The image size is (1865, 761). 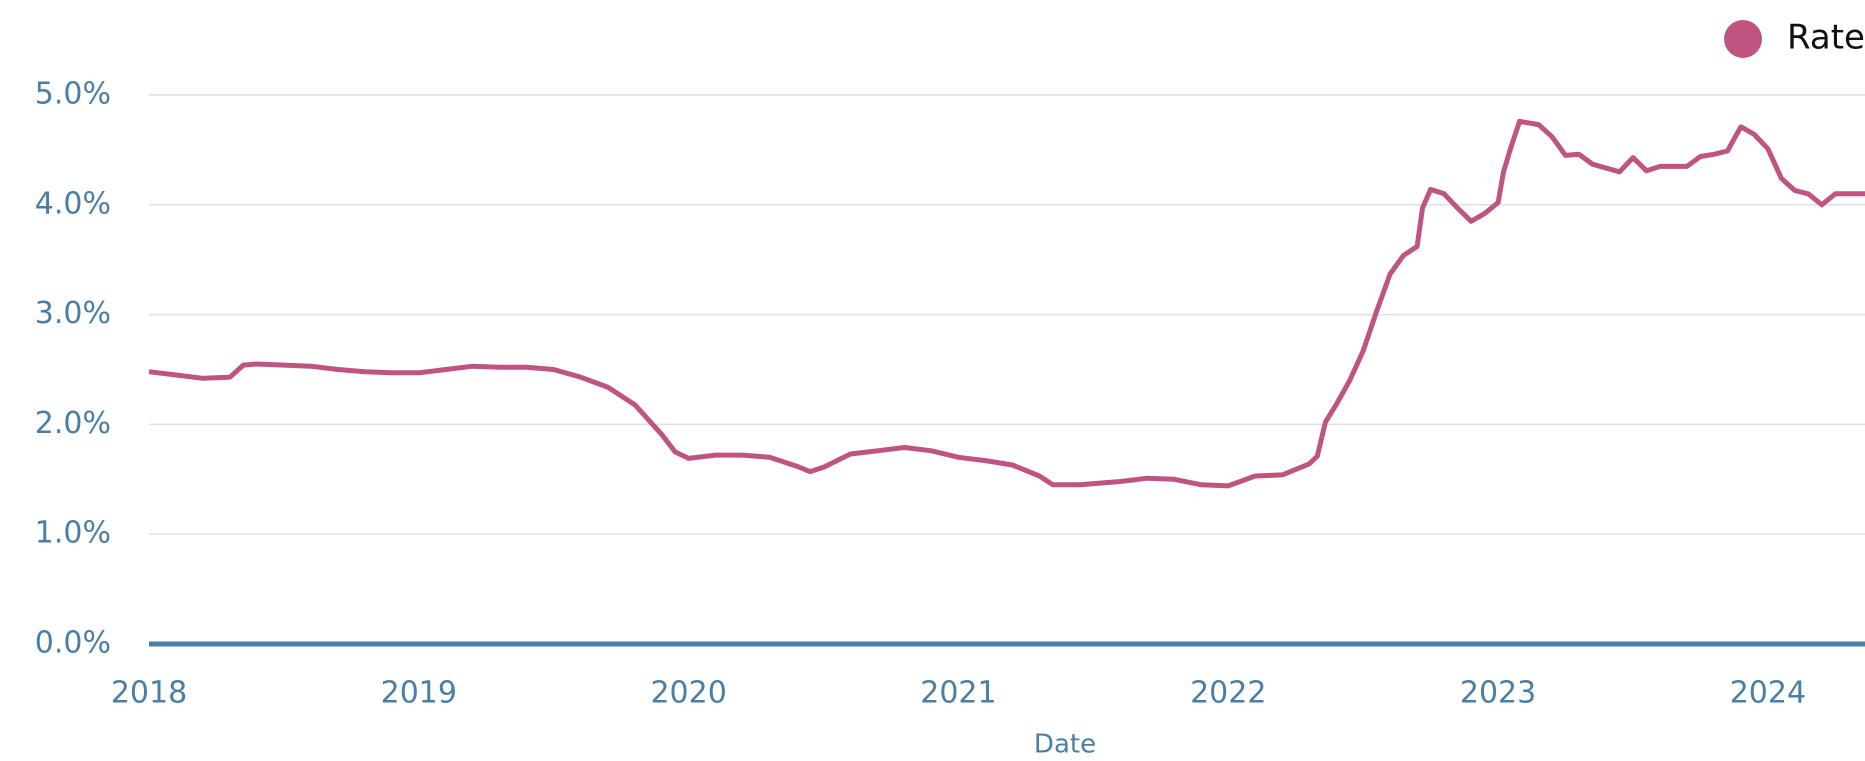 I want to click on x-tick-label: 2020, so click(x=688, y=693).